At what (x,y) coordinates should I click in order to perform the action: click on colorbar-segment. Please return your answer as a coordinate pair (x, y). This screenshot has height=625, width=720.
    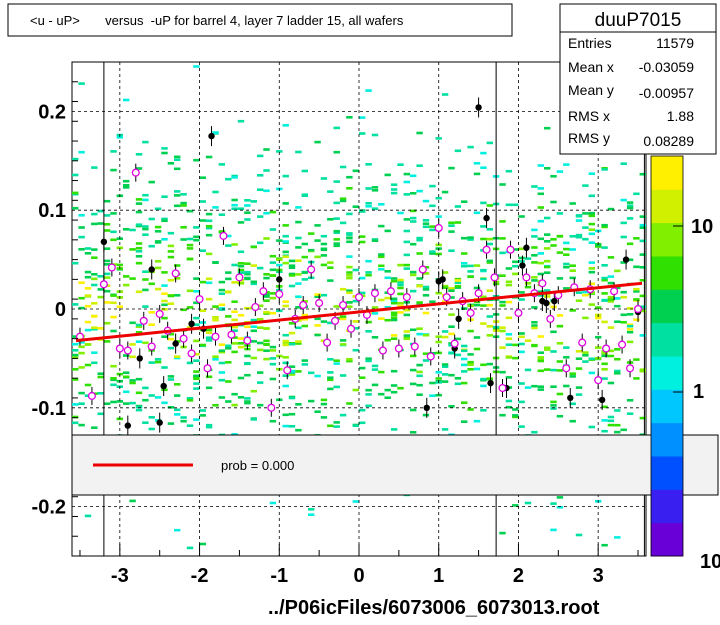
    Looking at the image, I should click on (667, 273).